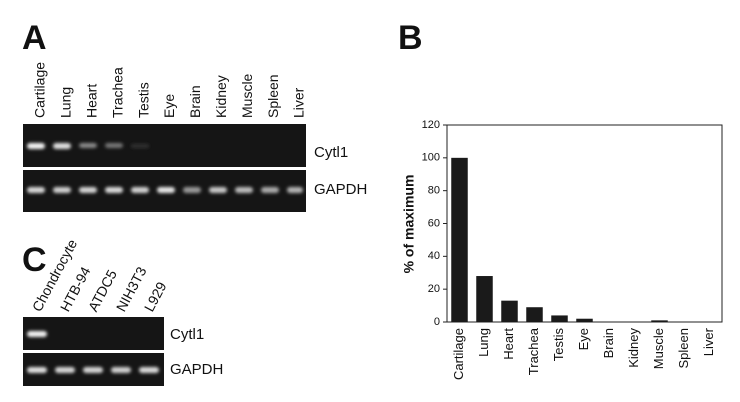 This screenshot has width=740, height=402. What do you see at coordinates (608, 343) in the screenshot?
I see `x-tick-label: Brain` at bounding box center [608, 343].